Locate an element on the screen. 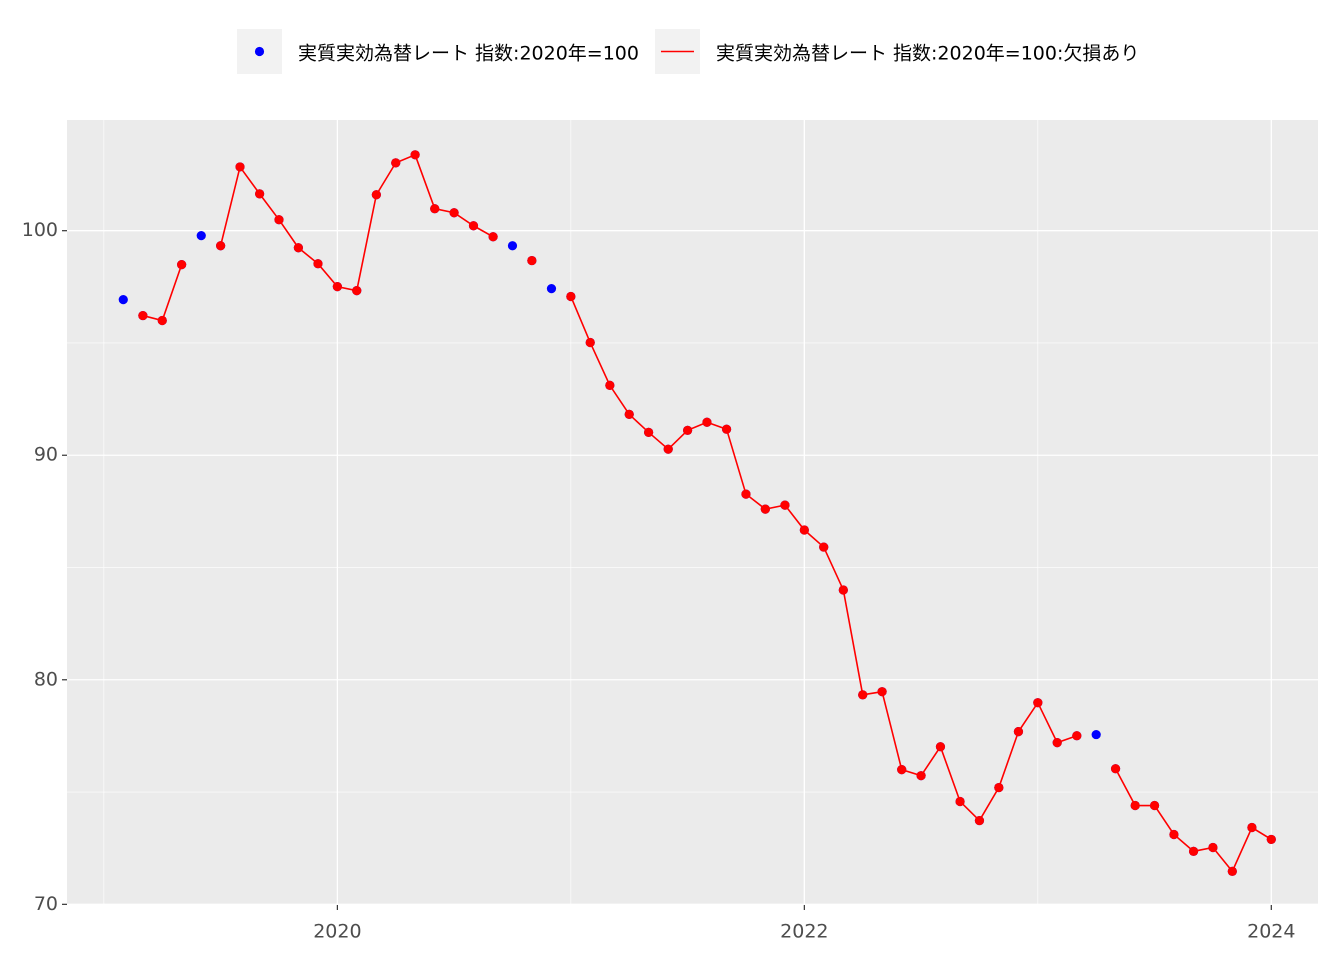  y-tick-label: 80 is located at coordinates (46, 679).